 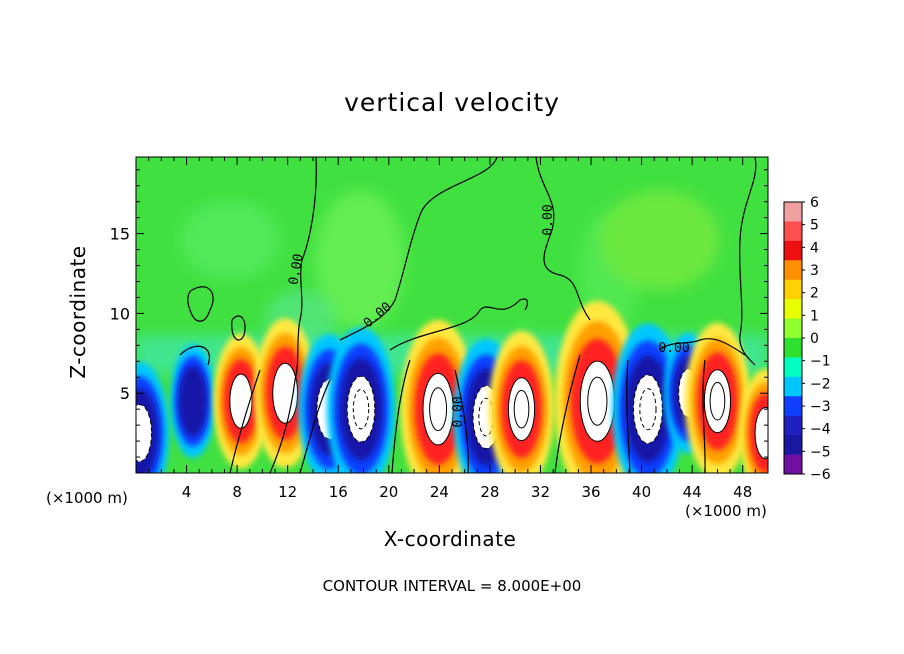 What do you see at coordinates (237, 492) in the screenshot?
I see `x-tick-label: 8` at bounding box center [237, 492].